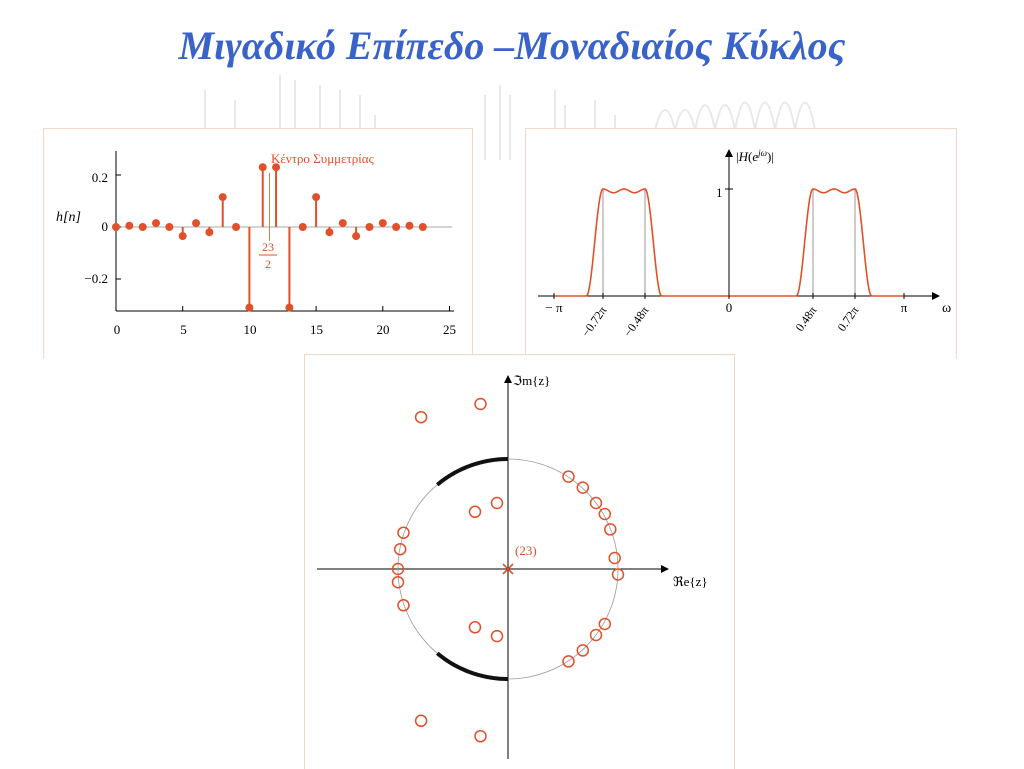 Image resolution: width=1024 pixels, height=769 pixels. What do you see at coordinates (512, 45) in the screenshot?
I see `page-title: Μιγαδικό Επίπεδο –Μοναδιαίος Κύκλος` at bounding box center [512, 45].